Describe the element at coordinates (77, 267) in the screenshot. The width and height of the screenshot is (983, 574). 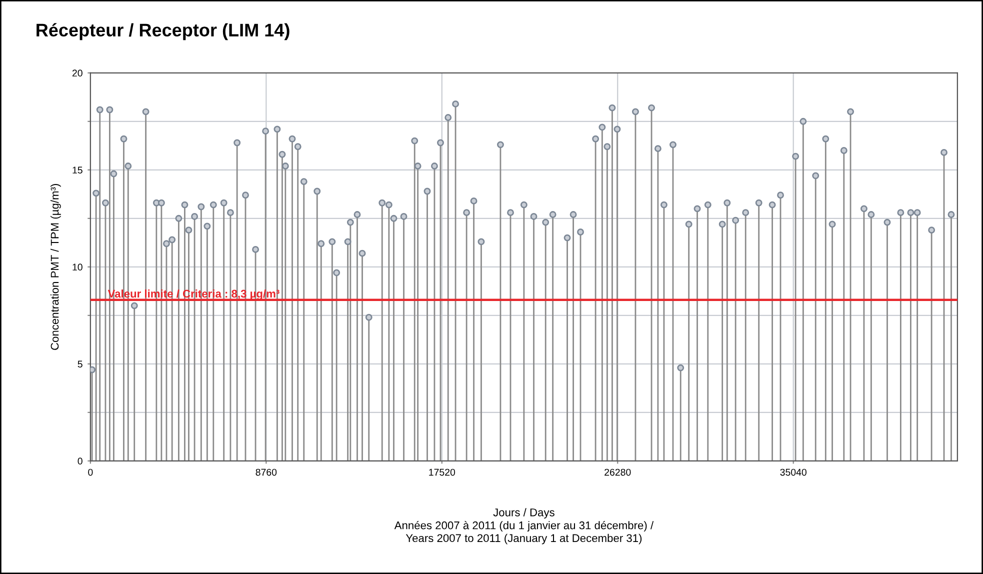
I see `y-tick-label: 10` at that location.